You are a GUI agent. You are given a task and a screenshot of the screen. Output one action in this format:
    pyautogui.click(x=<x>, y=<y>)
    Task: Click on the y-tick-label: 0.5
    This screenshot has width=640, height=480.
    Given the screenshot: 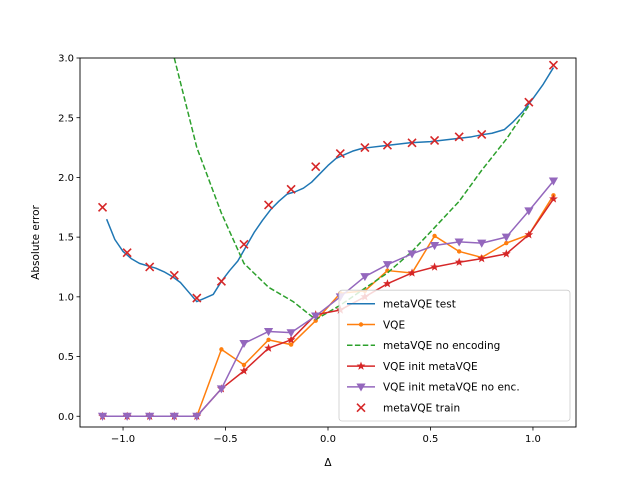 What is the action you would take?
    pyautogui.click(x=66, y=357)
    